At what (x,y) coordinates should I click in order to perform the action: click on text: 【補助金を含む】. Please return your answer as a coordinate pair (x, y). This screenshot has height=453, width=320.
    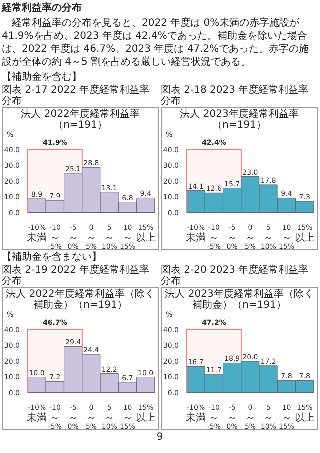
    Looking at the image, I should click on (42, 78).